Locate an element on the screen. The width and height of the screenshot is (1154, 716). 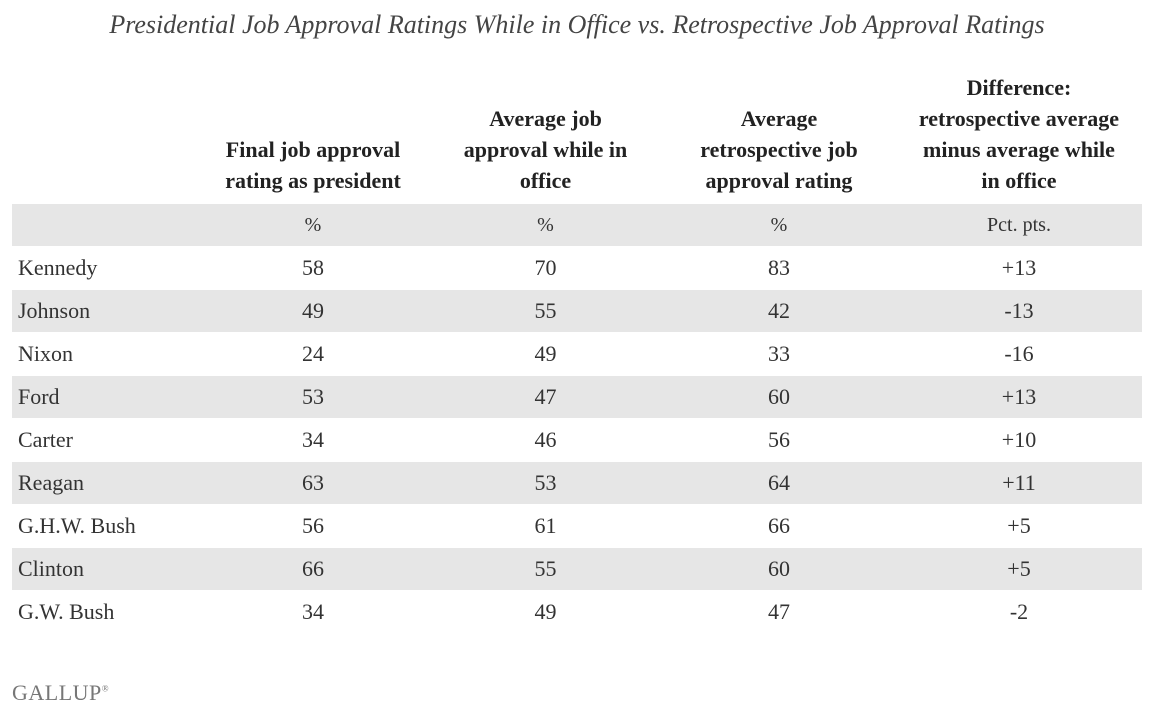
logo-mark: ® is located at coordinates (105, 688).